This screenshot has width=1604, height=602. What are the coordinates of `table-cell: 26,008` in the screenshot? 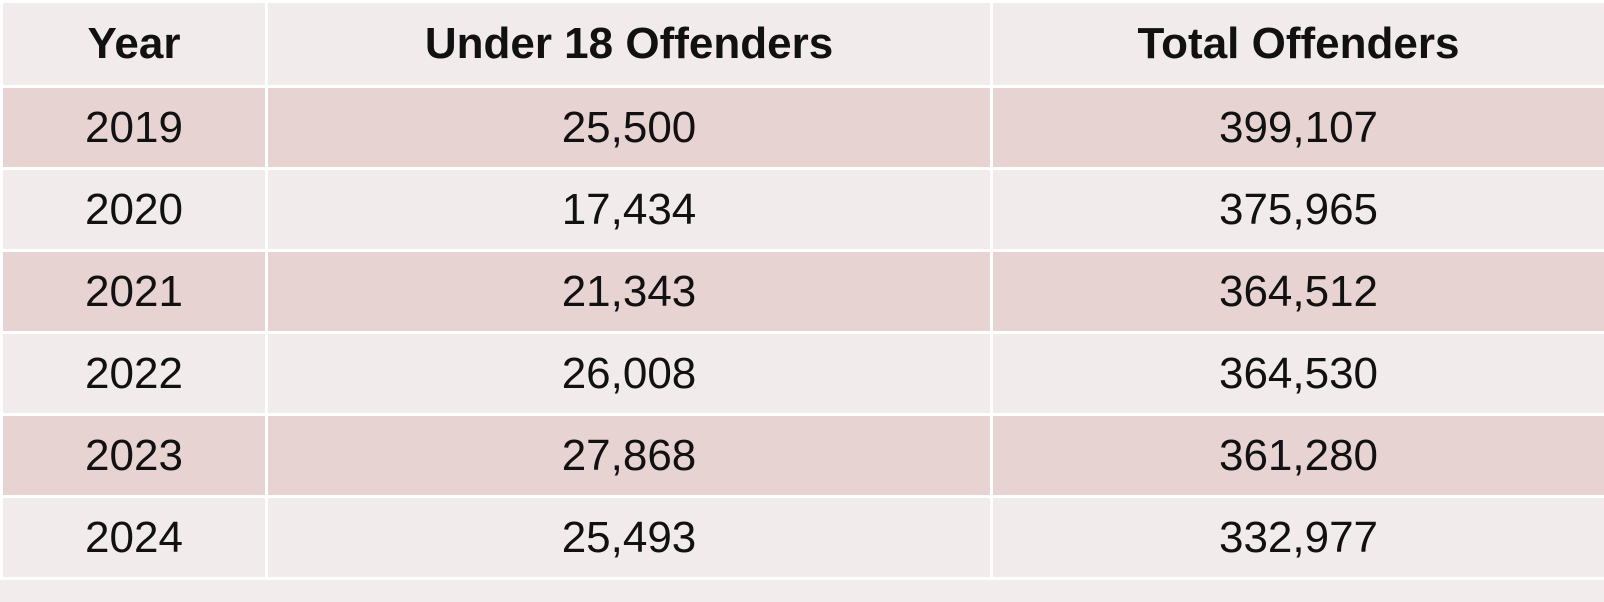 It's located at (629, 373).